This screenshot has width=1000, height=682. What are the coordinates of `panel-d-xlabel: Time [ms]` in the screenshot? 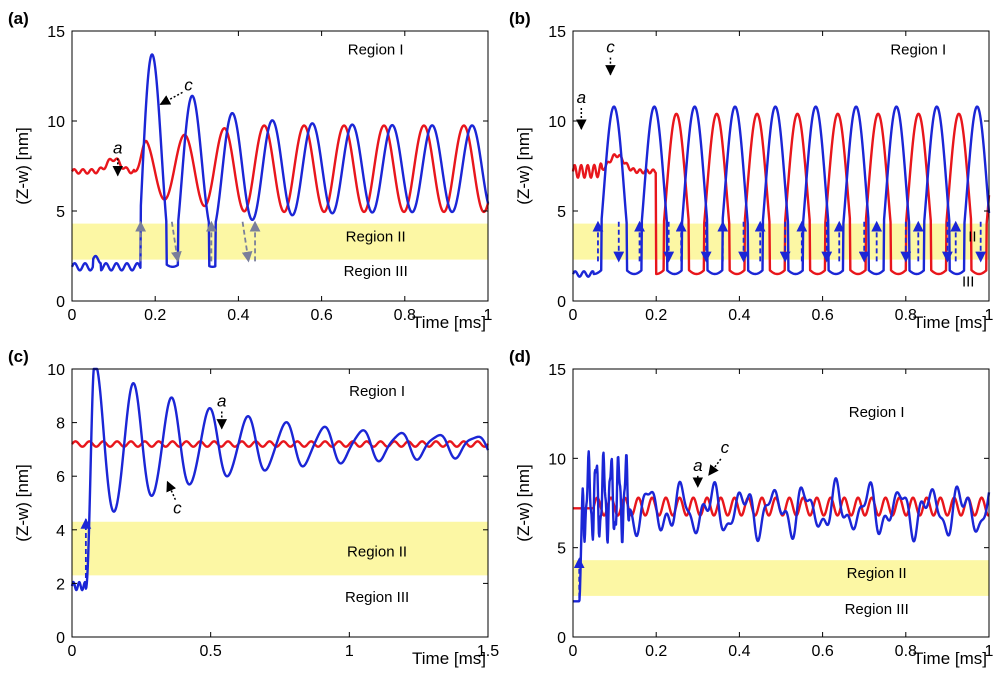 It's located at (950, 658).